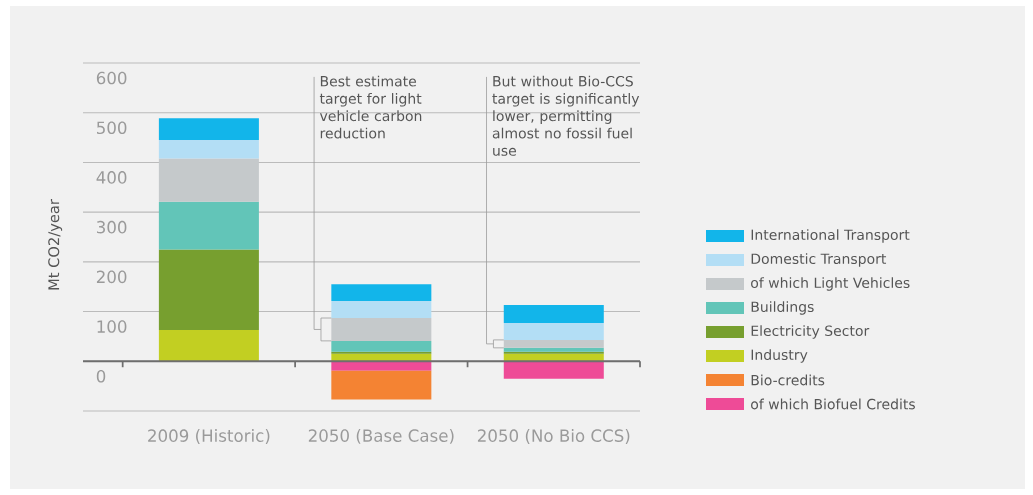  I want to click on legend-label: of which Biofuel Credits, so click(833, 404).